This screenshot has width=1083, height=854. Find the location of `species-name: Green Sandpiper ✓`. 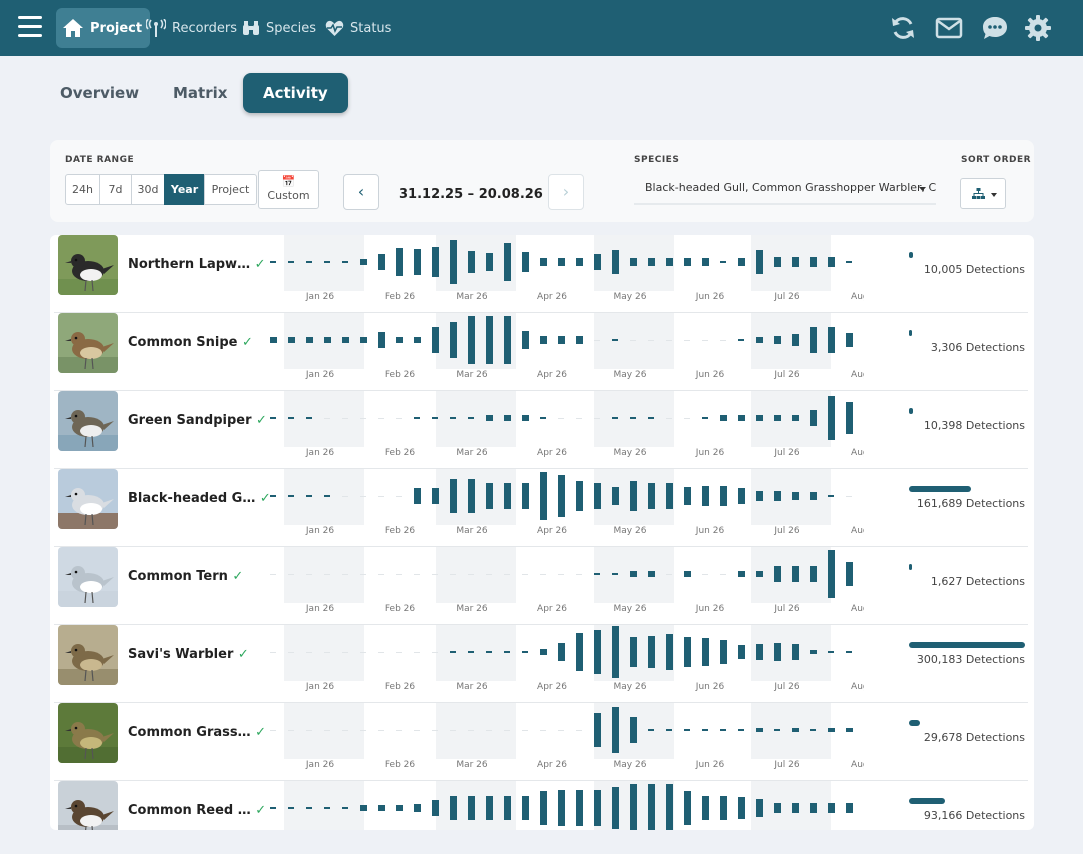

species-name: Green Sandpiper ✓ is located at coordinates (197, 420).